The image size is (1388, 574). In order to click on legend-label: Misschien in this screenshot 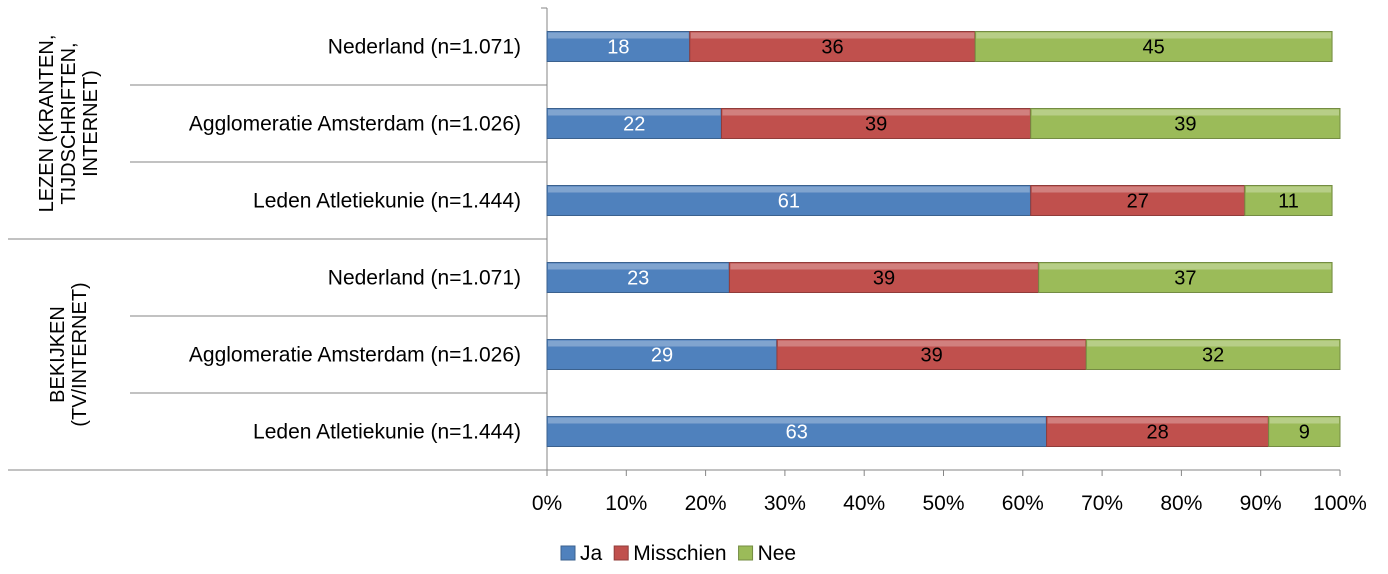, I will do `click(679, 553)`.